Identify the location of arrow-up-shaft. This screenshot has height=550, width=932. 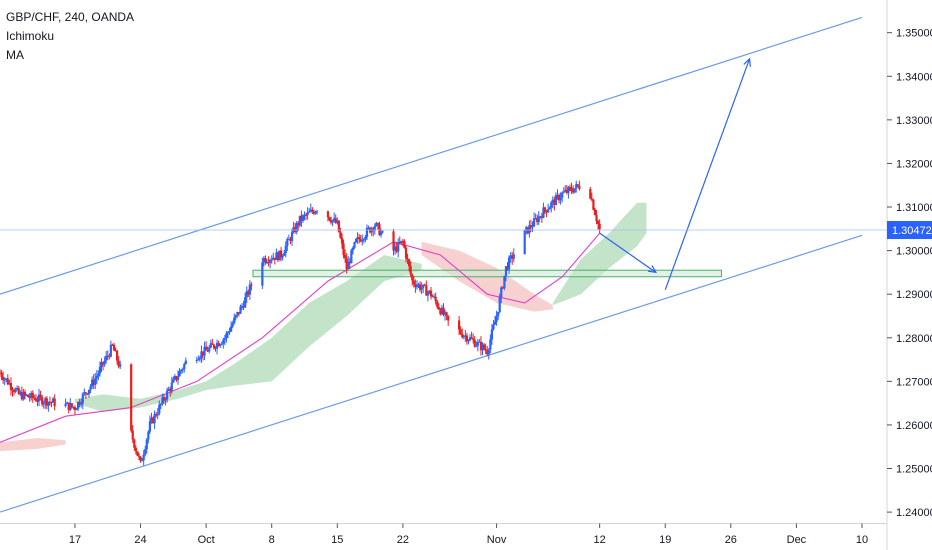
(707, 174).